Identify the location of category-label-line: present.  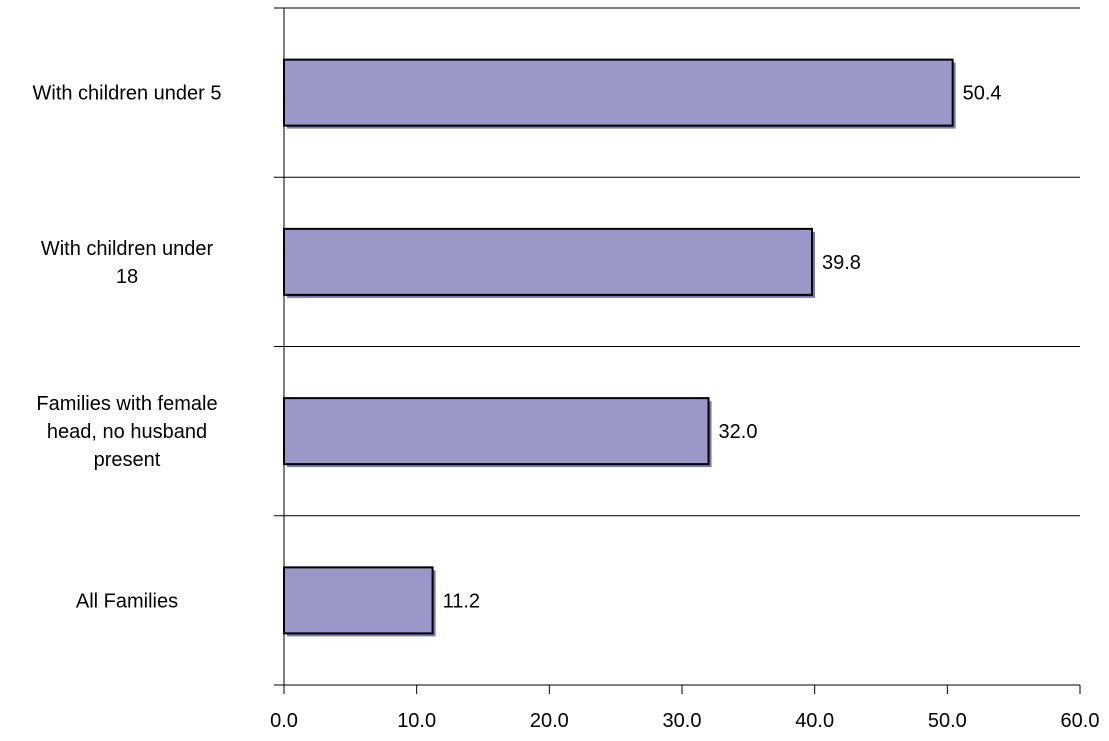
(127, 460).